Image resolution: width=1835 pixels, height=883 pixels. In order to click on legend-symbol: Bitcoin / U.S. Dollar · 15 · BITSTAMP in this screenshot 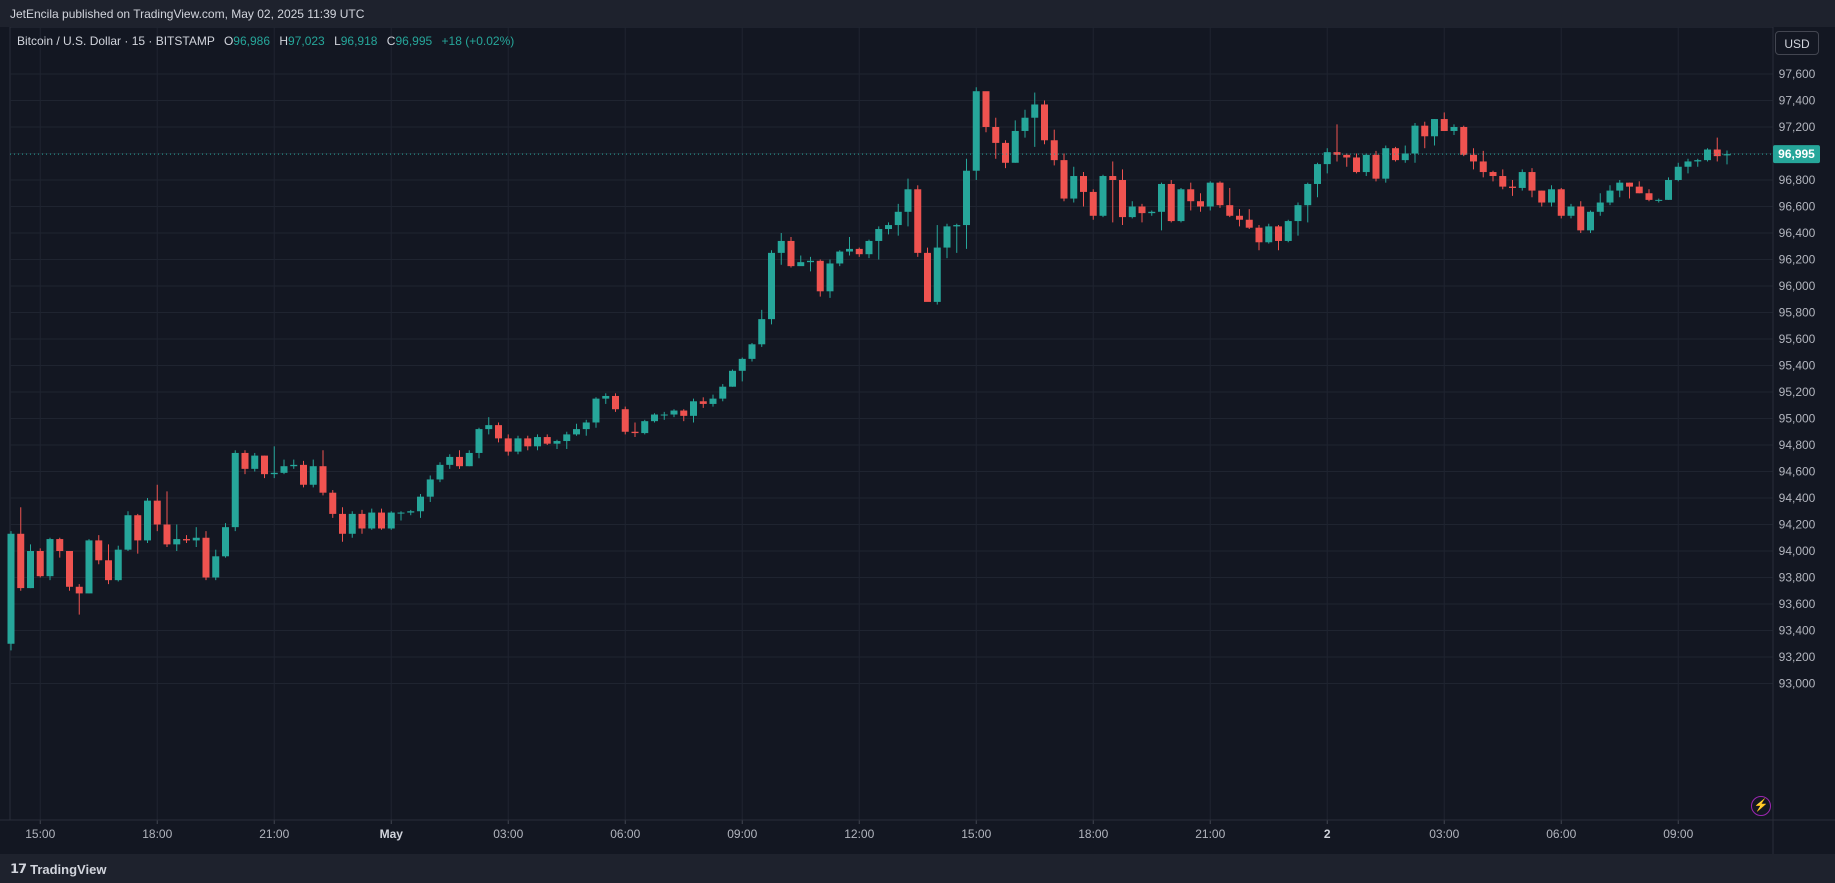, I will do `click(116, 41)`.